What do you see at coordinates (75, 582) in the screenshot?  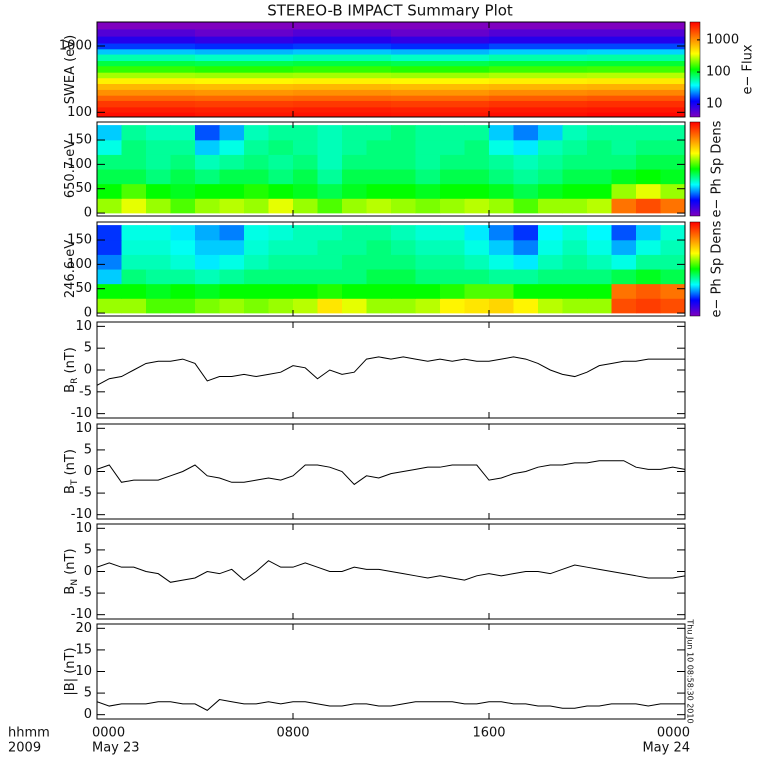 I see `y-axis-label-sub: N` at bounding box center [75, 582].